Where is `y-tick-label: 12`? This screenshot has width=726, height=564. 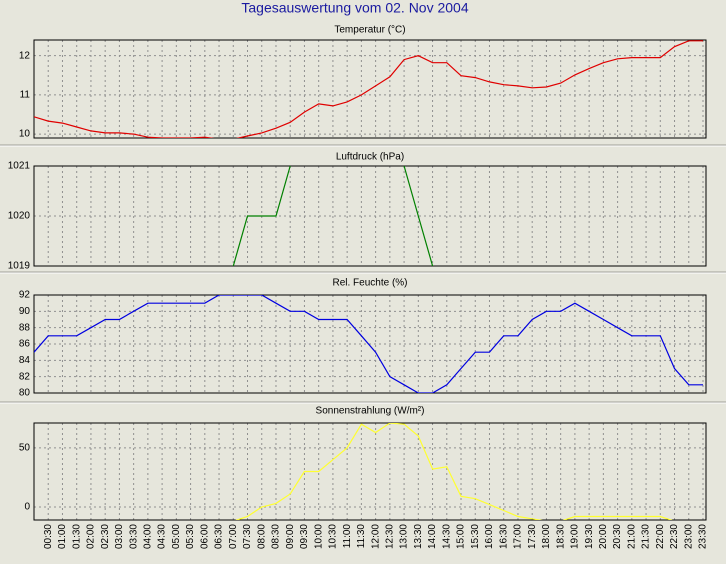 y-tick-label: 12 is located at coordinates (25, 55).